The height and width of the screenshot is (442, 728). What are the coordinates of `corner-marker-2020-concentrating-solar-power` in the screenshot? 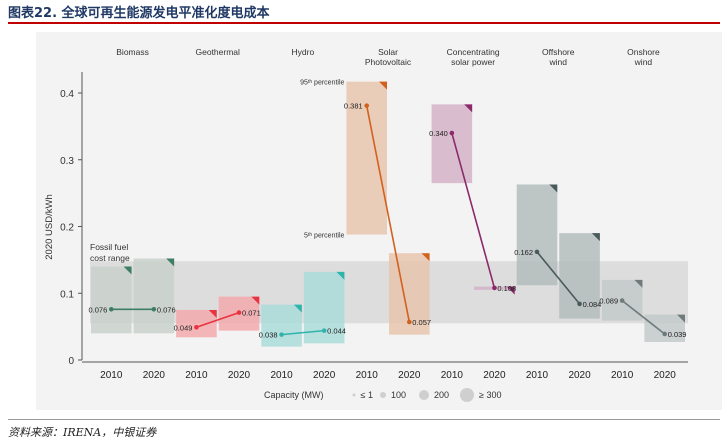 It's located at (510, 290).